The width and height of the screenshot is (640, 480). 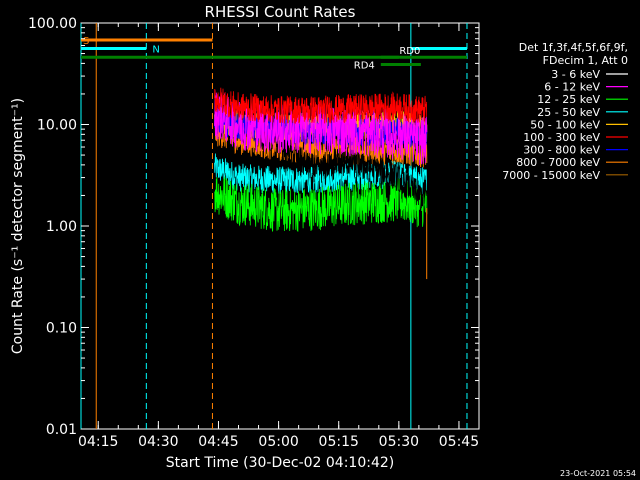 I want to click on legend-entry-label: 300 - 800 keV, so click(x=561, y=150).